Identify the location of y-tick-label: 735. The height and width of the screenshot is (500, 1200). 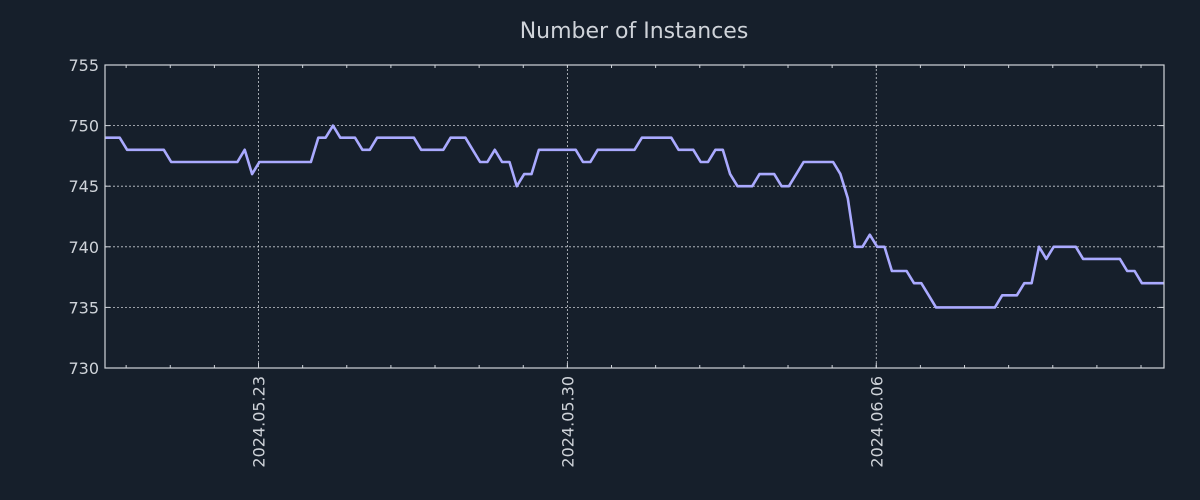
(83, 307).